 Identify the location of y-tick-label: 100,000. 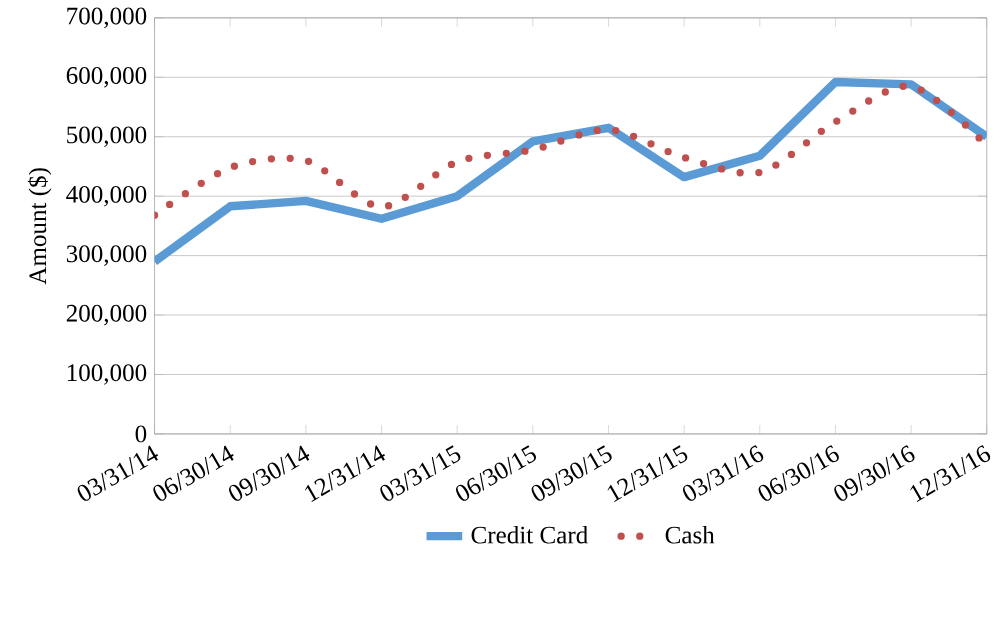
(107, 374).